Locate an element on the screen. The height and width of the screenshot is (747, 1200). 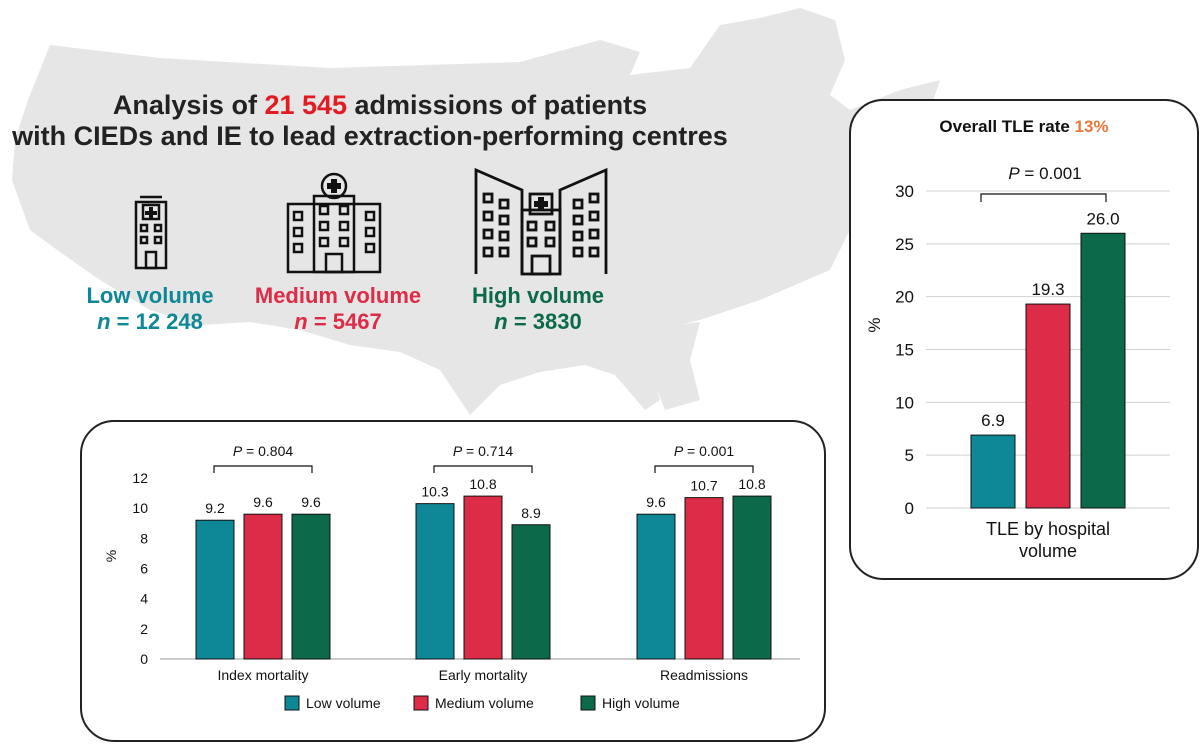
high-volume-label: High volume n = 3830 is located at coordinates (538, 309).